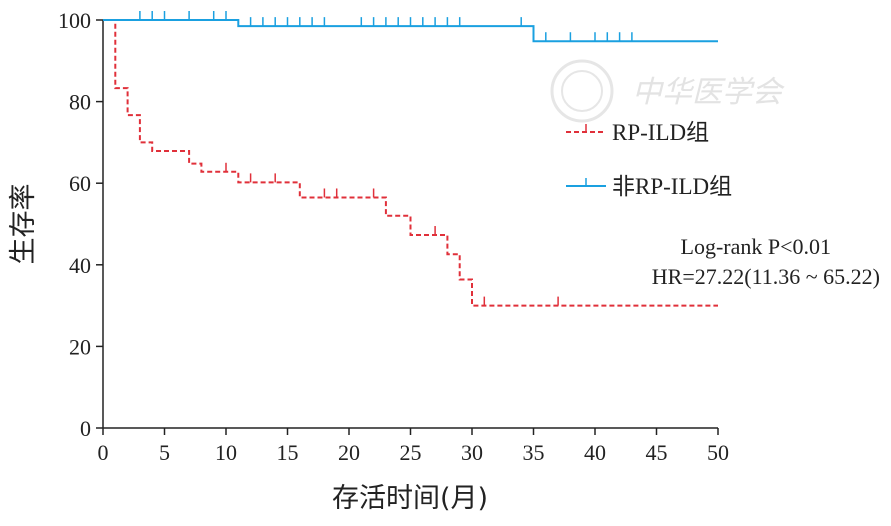 The width and height of the screenshot is (891, 526). Describe the element at coordinates (85, 428) in the screenshot. I see `y-tick-label: 0` at that location.